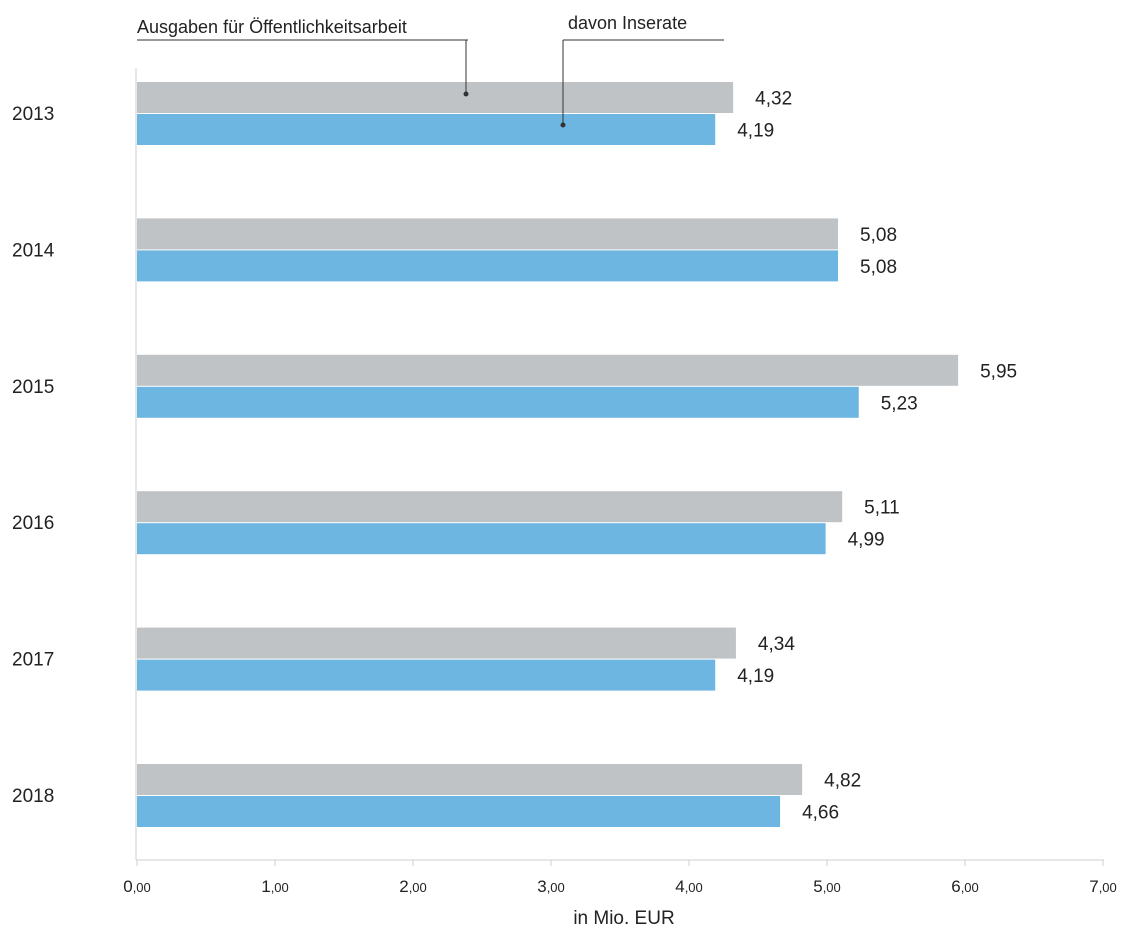  I want to click on x-tick-label: 6,00, so click(965, 886).